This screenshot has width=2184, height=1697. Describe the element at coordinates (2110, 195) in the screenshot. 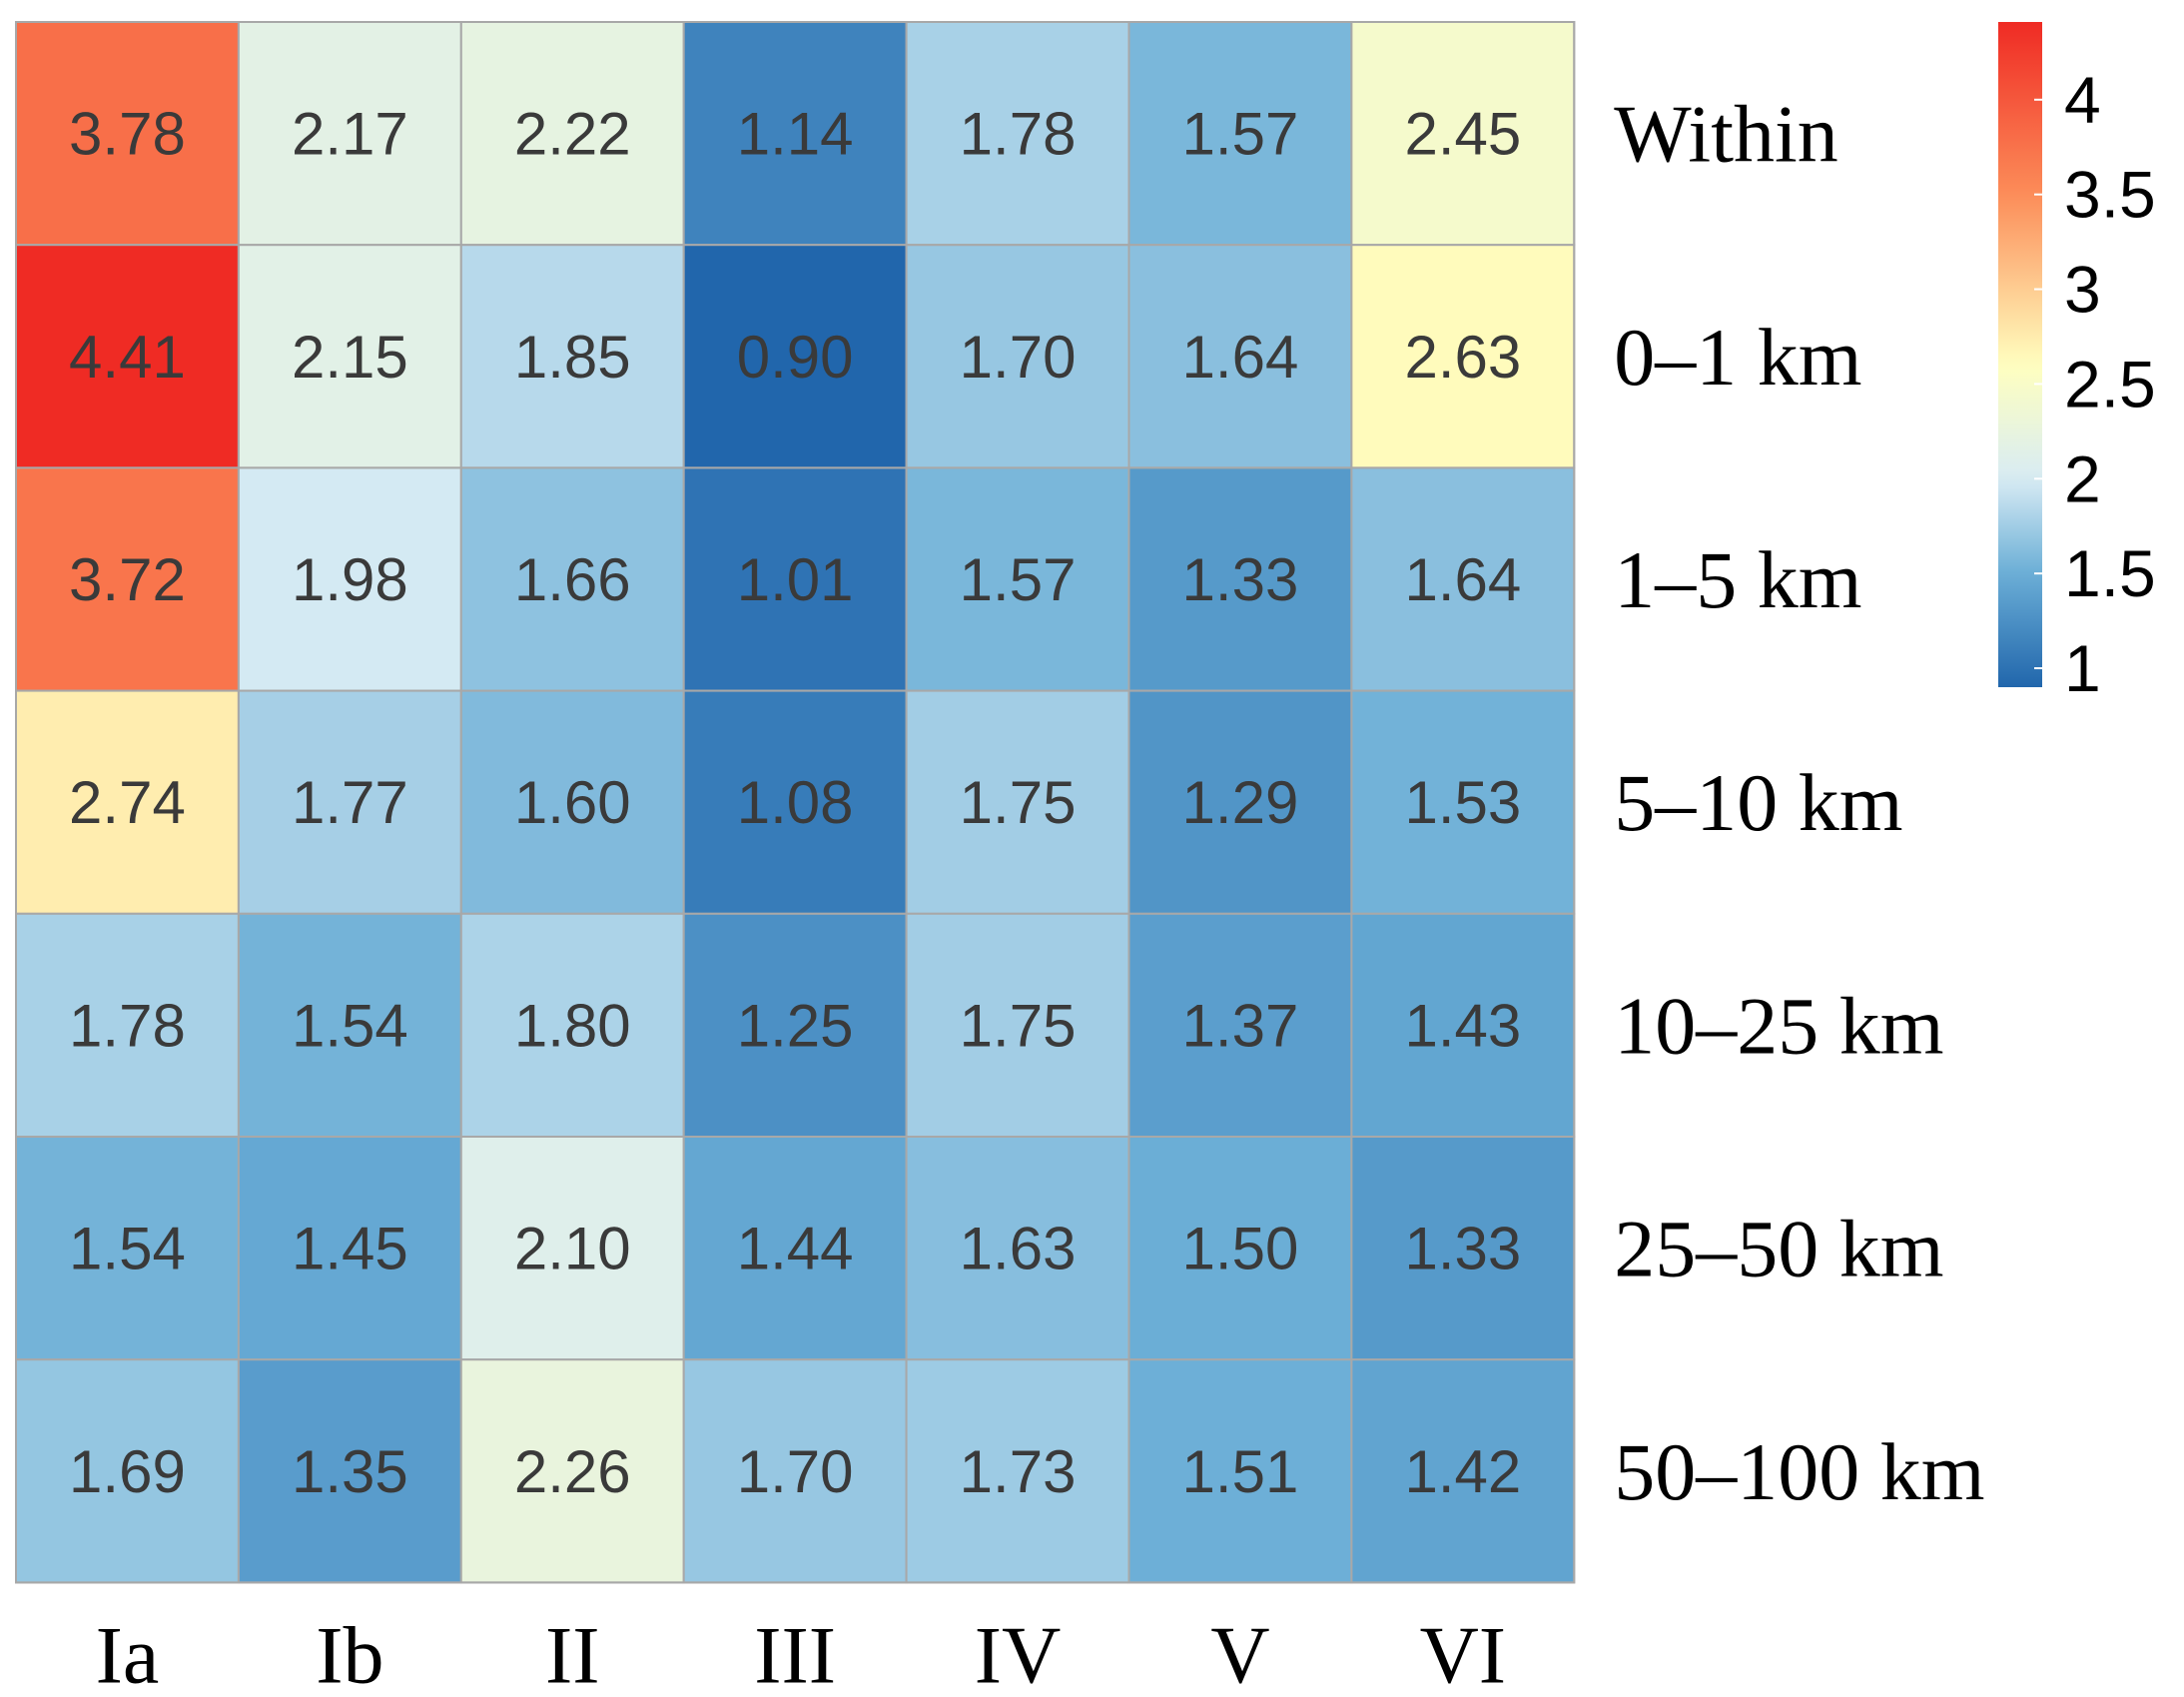

I see `legend-tick-label: 3.5` at that location.